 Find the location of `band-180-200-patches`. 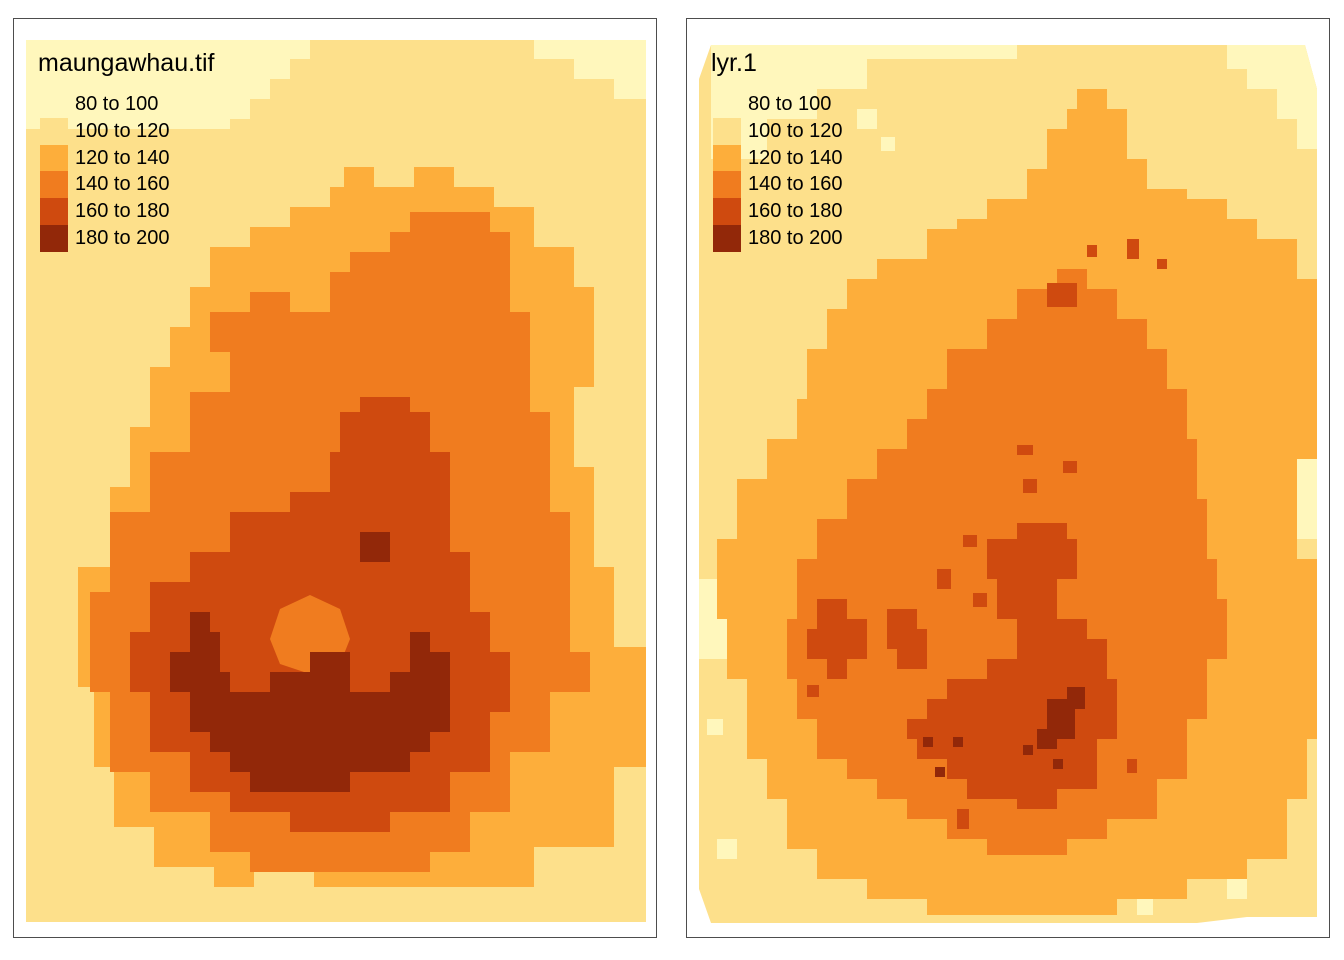

band-180-200-patches is located at coordinates (1004, 732).